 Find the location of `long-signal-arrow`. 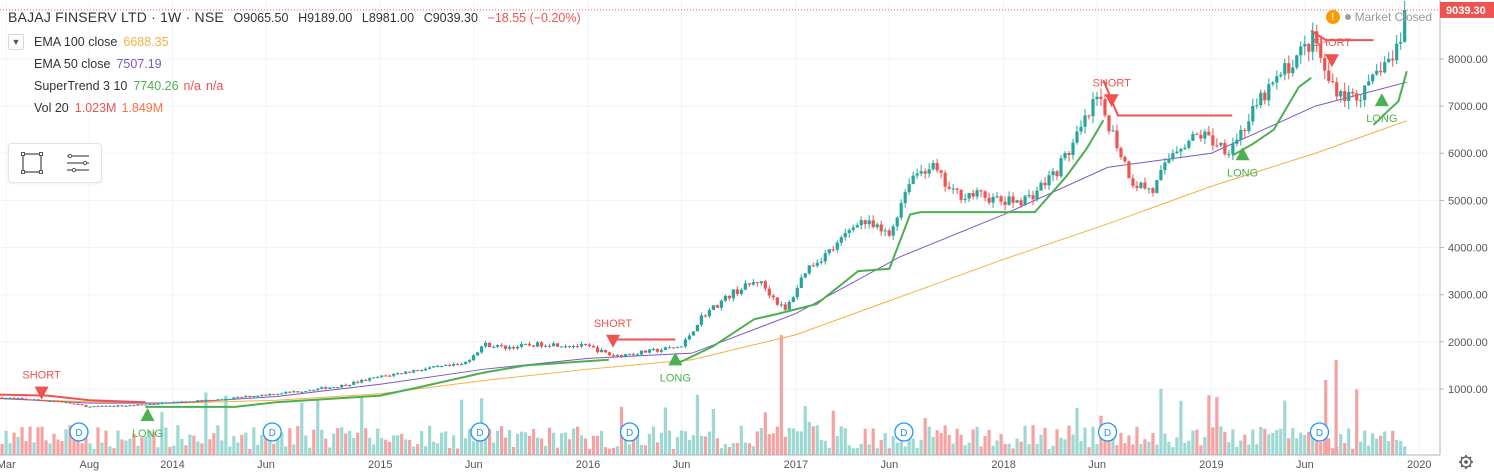

long-signal-arrow is located at coordinates (1381, 100).